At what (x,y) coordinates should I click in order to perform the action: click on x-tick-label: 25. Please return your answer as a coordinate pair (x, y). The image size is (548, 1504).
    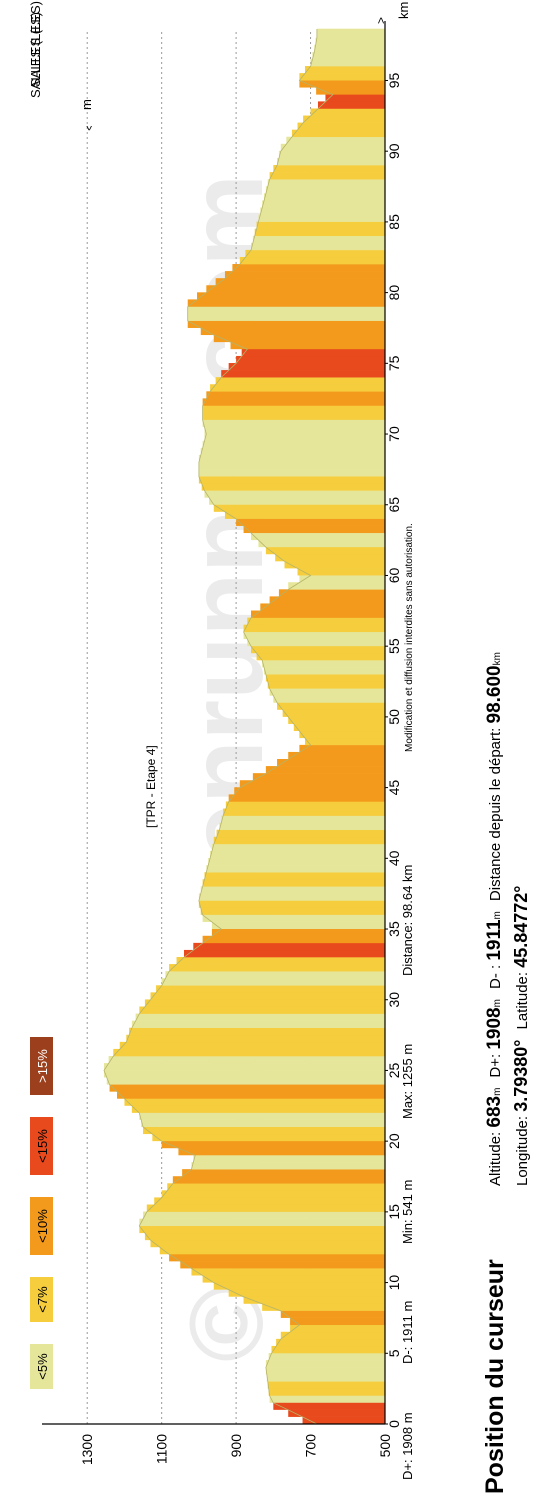
    Looking at the image, I should click on (394, 1070).